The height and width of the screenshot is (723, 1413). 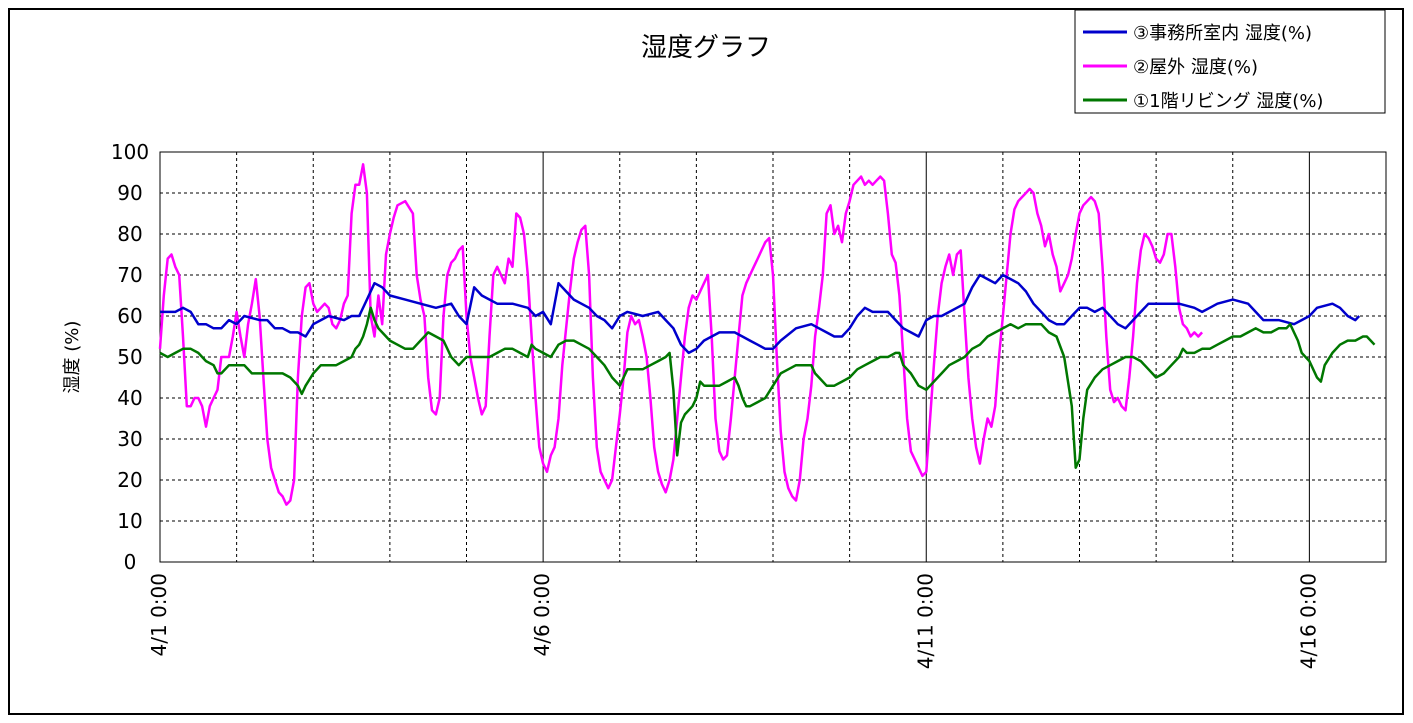 I want to click on x-tick-label: 4/6 0:00, so click(x=542, y=614).